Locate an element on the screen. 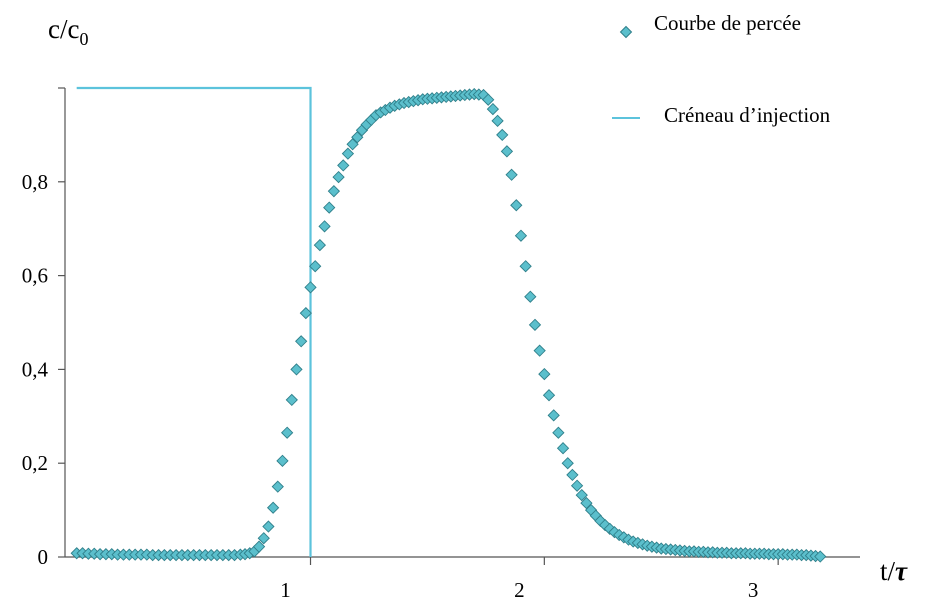  legend-label-breakthrough: Courbe de percée is located at coordinates (727, 23).